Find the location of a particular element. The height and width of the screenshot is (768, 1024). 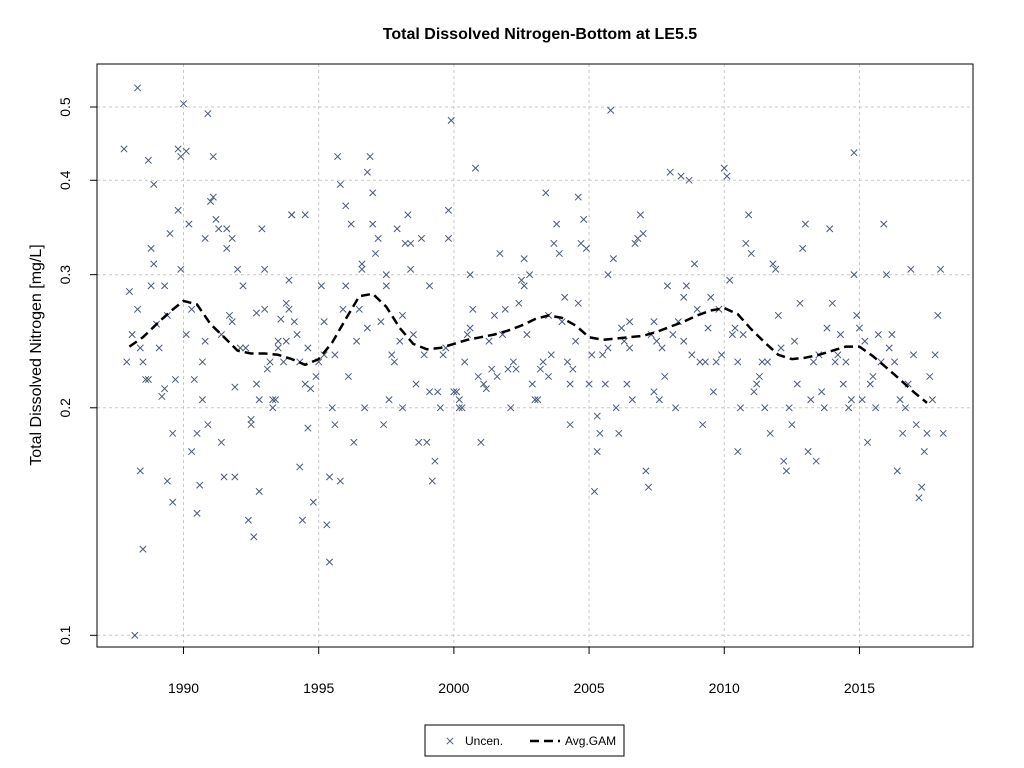

legend: Uncen. Avg.GAM is located at coordinates (524, 740).